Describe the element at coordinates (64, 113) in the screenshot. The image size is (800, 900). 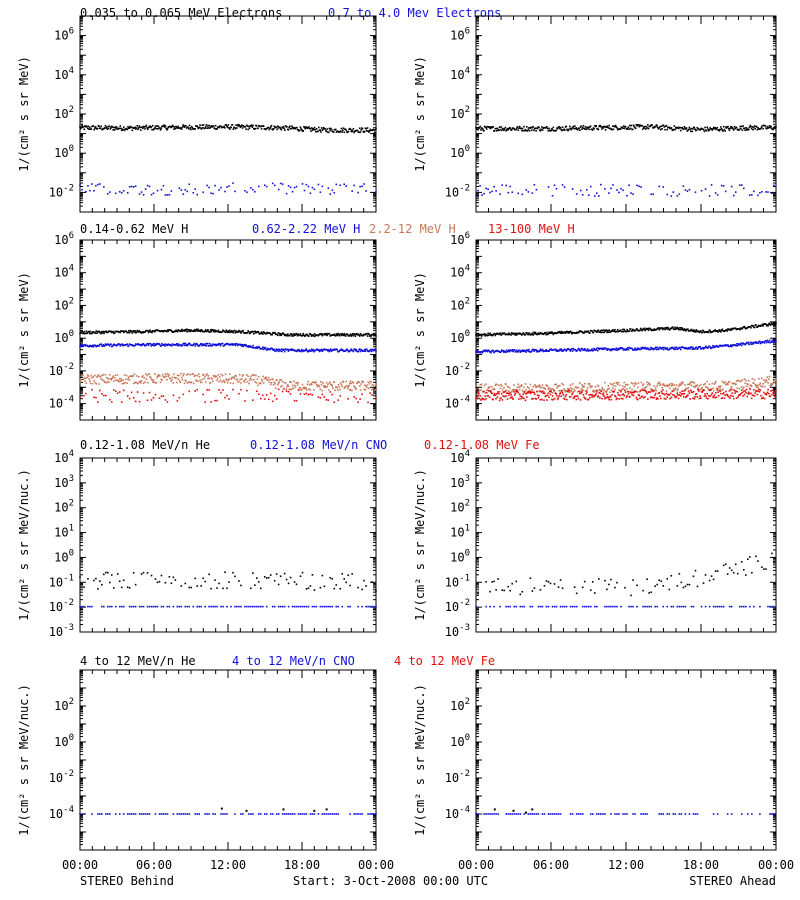
I see `y-tick-label: 102` at that location.